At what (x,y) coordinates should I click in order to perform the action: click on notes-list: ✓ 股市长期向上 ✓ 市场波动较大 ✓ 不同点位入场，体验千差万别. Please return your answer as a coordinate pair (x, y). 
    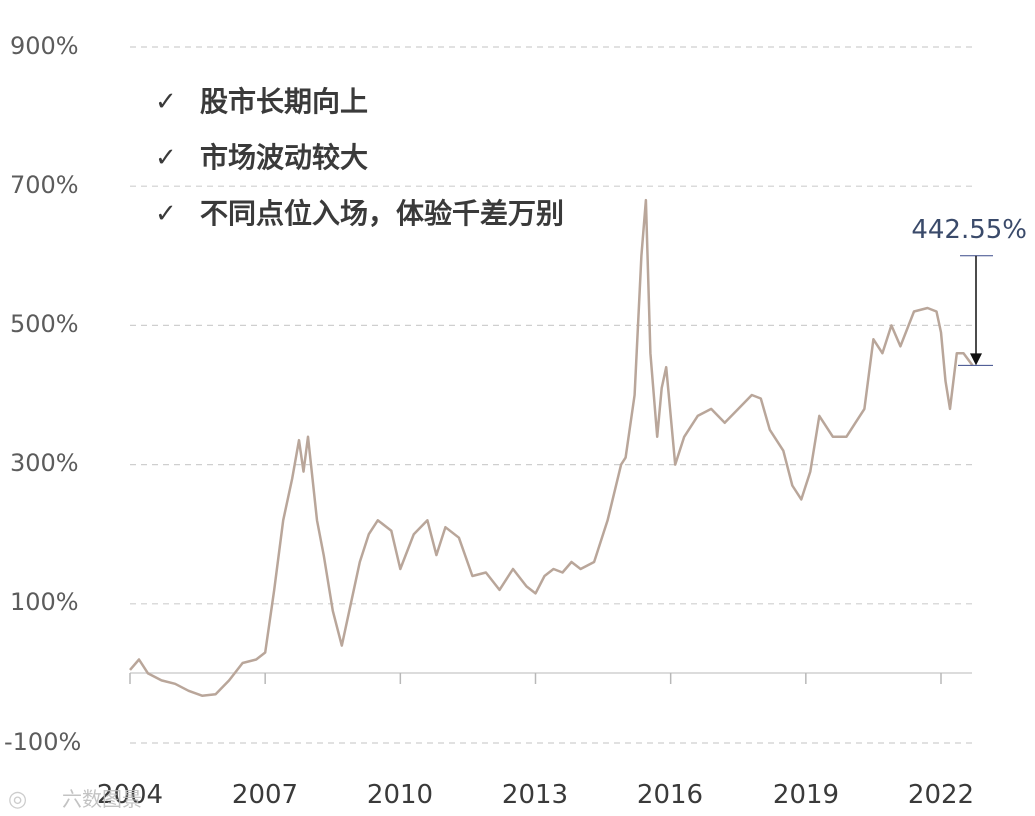
    Looking at the image, I should click on (359, 157).